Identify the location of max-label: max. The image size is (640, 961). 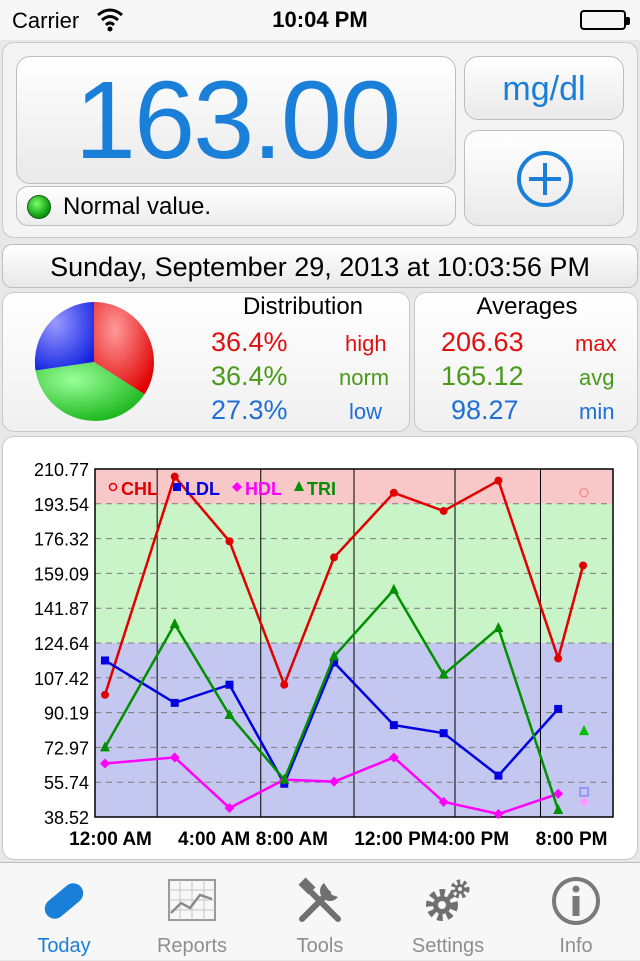
(596, 343).